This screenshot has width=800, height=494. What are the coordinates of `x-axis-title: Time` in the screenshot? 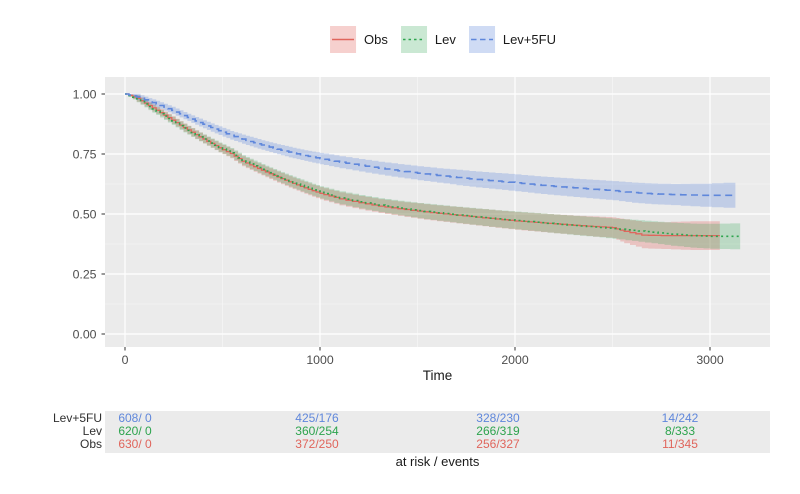 It's located at (437, 375).